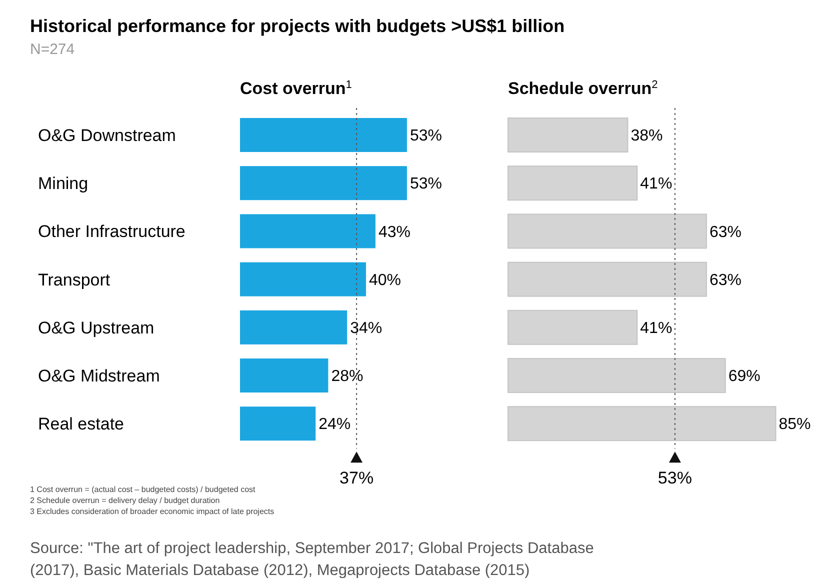 The image size is (825, 579). I want to click on chart-title: Cost overrun$^{1}$, so click(296, 88).